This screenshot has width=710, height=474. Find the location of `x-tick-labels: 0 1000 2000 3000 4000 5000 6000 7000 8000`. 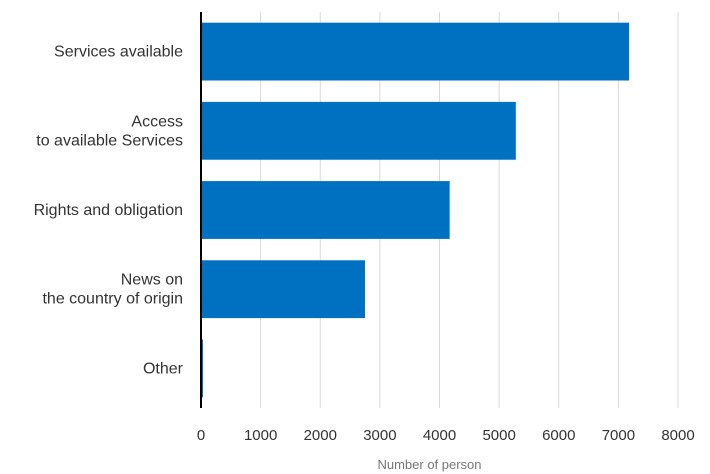

x-tick-labels: 0 1000 2000 3000 4000 5000 6000 7000 8000 is located at coordinates (446, 435).